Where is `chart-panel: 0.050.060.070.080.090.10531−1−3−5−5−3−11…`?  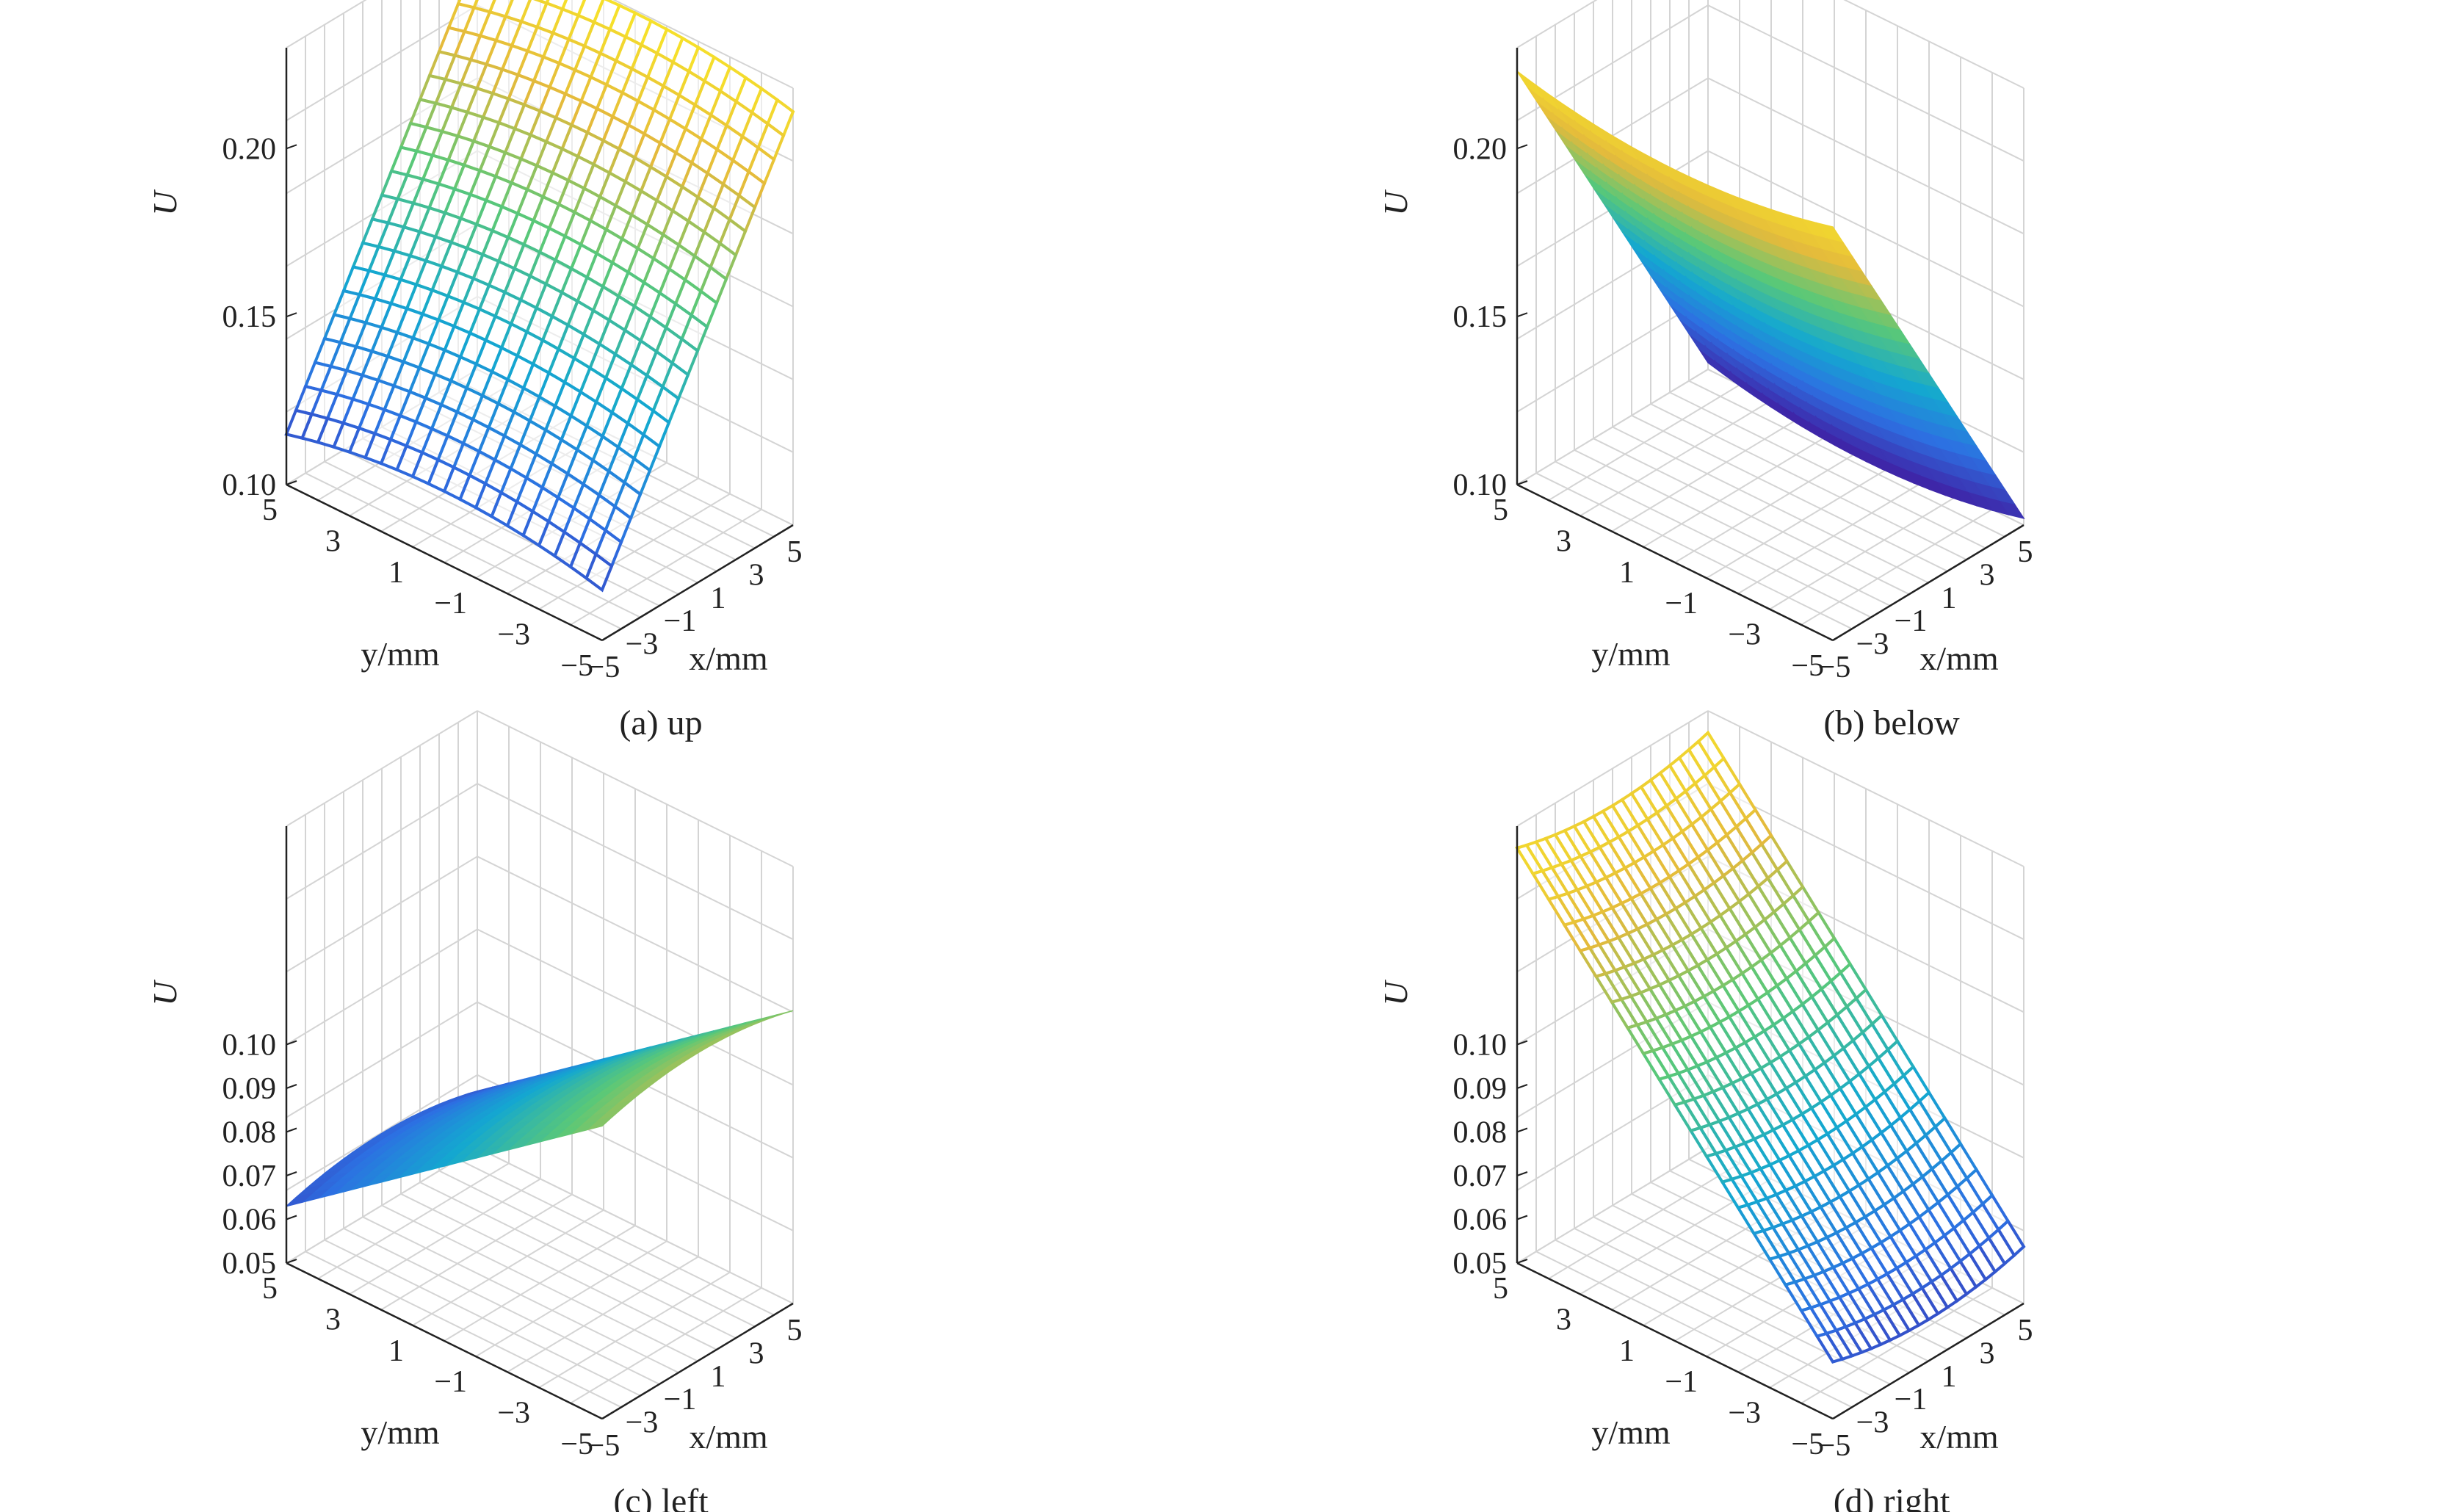 chart-panel: 0.050.060.070.080.090.10531−1−3−5−5−3−11… is located at coordinates (474, 1111).